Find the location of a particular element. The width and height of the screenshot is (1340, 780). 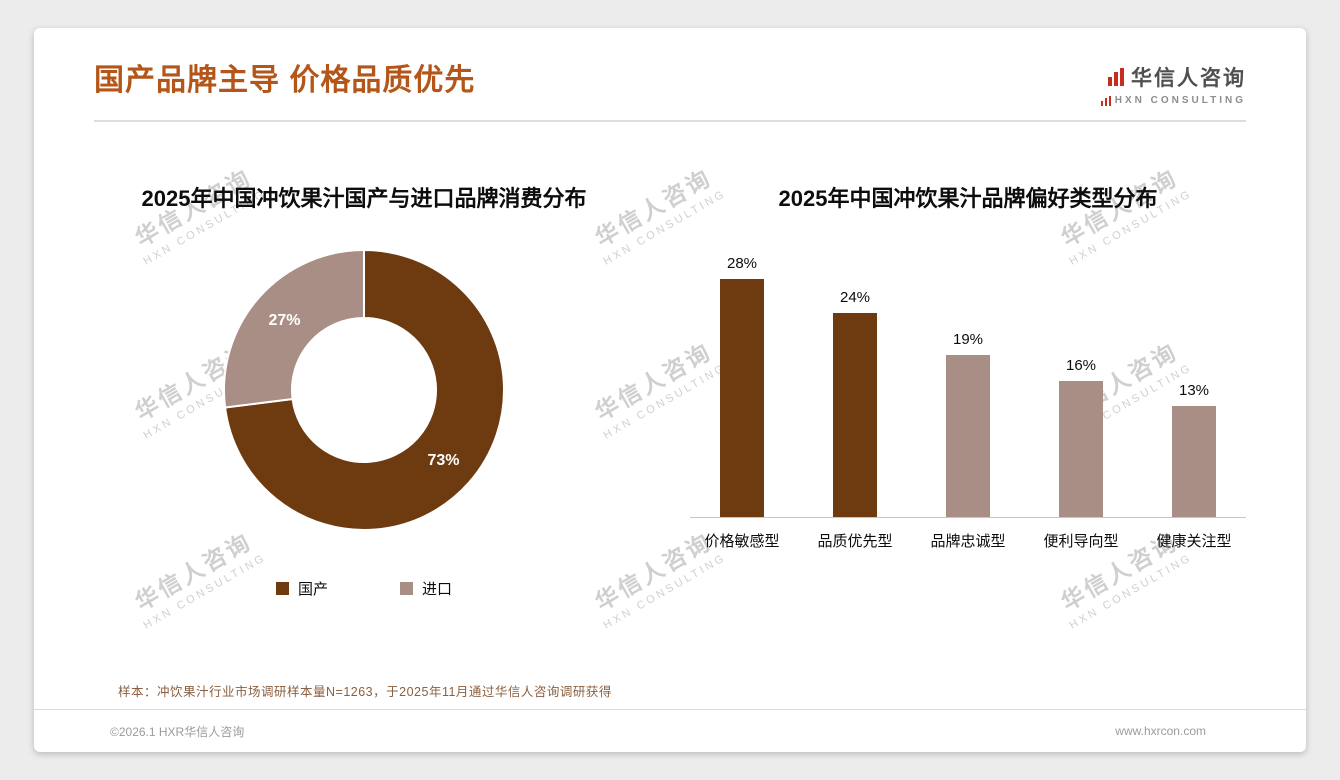

bar-value-label: 19% is located at coordinates (968, 339).